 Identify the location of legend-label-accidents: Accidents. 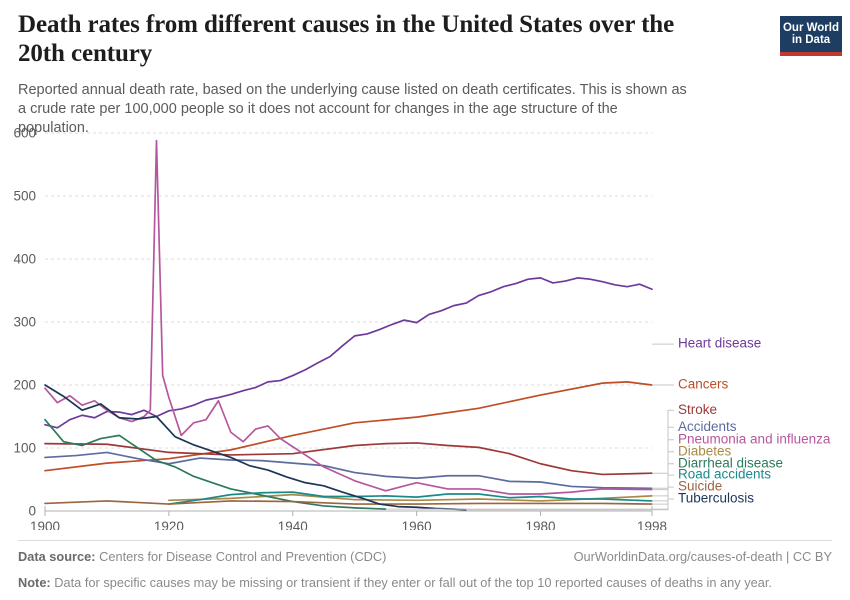
(707, 426).